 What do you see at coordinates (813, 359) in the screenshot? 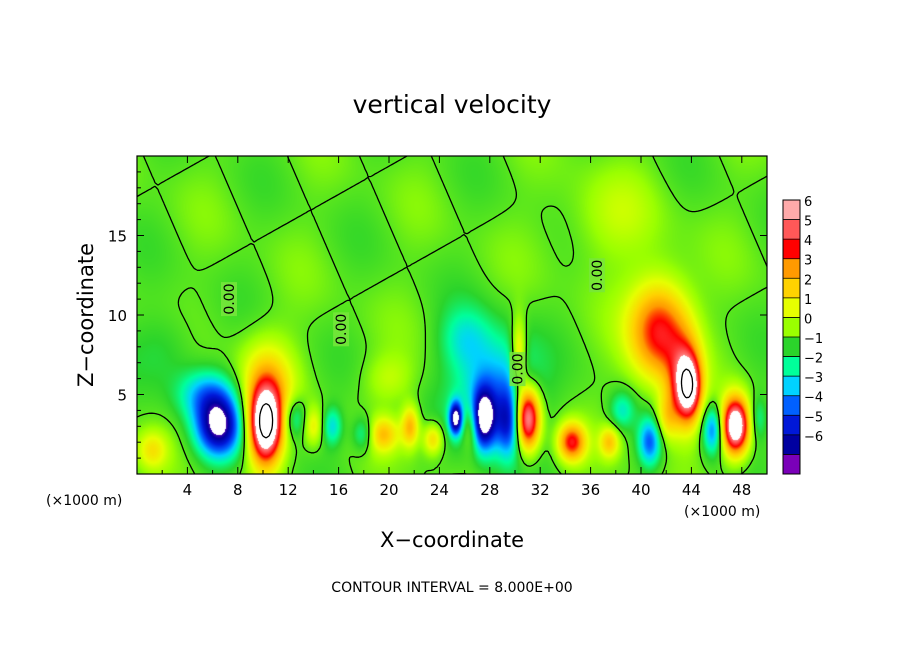
I see `colorbar-label: −2` at bounding box center [813, 359].